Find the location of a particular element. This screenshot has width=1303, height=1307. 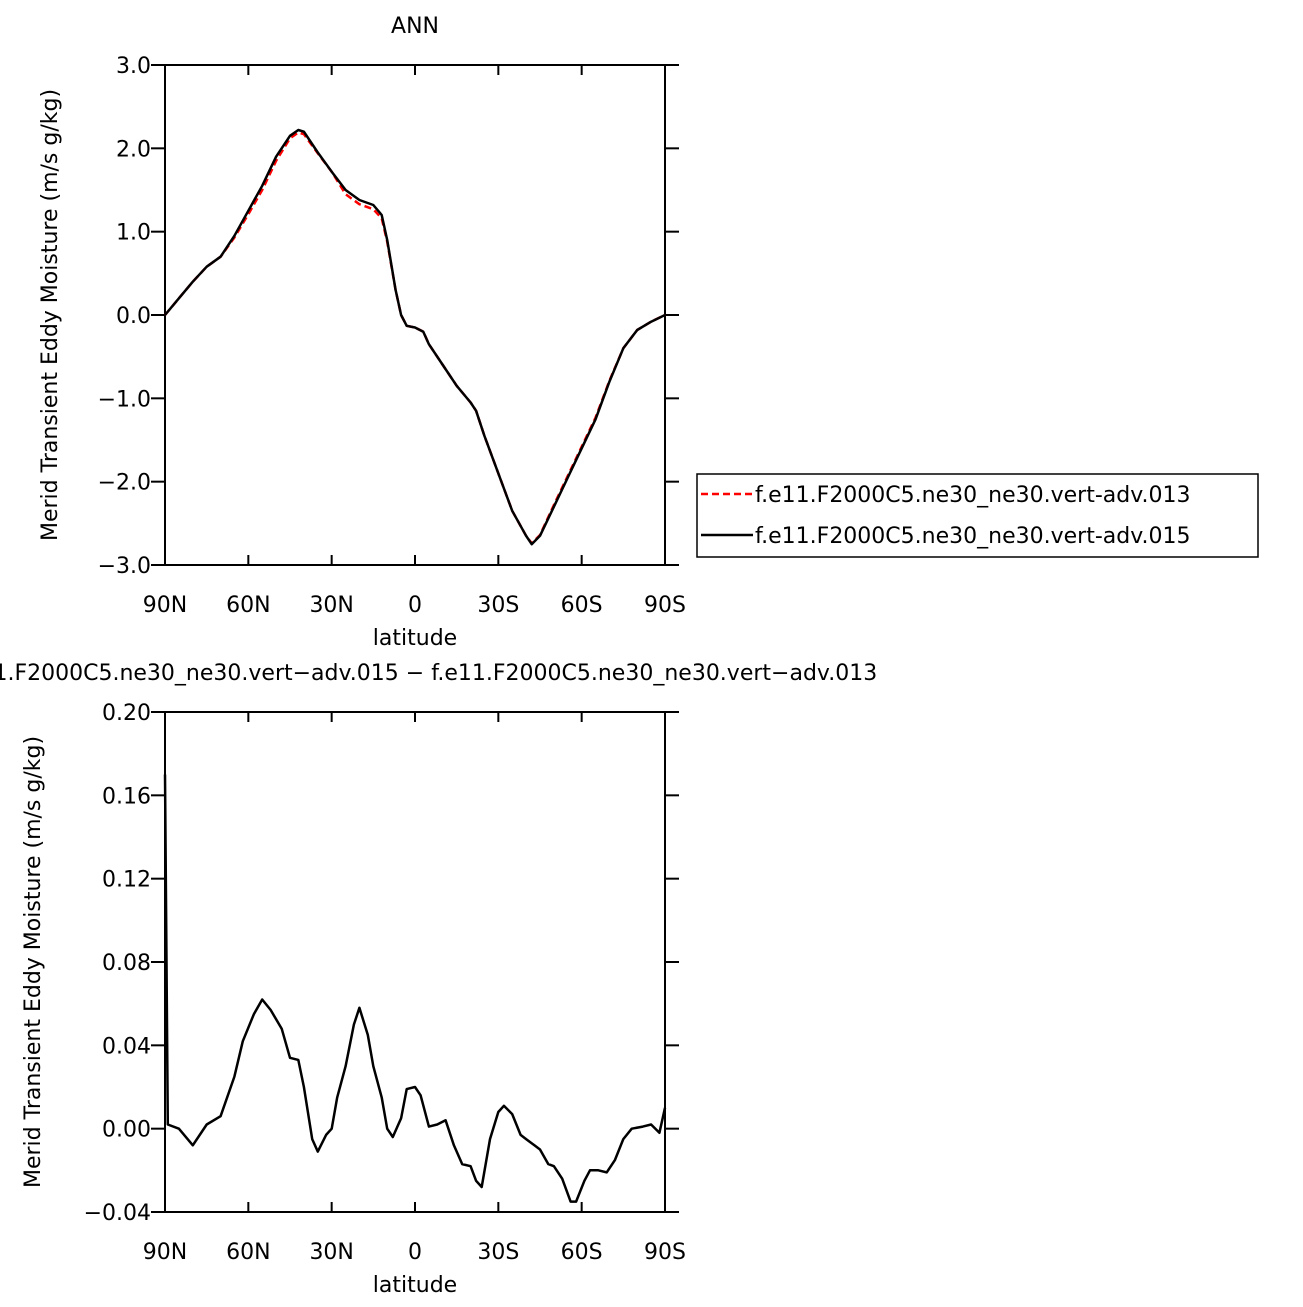

y-tick-label: −0.04 is located at coordinates (117, 1213).